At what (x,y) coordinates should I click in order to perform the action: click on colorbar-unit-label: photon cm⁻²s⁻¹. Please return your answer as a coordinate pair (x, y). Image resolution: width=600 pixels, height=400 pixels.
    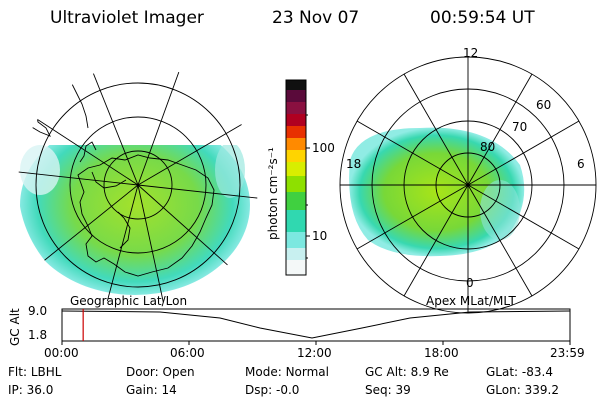
    Looking at the image, I should click on (273, 193).